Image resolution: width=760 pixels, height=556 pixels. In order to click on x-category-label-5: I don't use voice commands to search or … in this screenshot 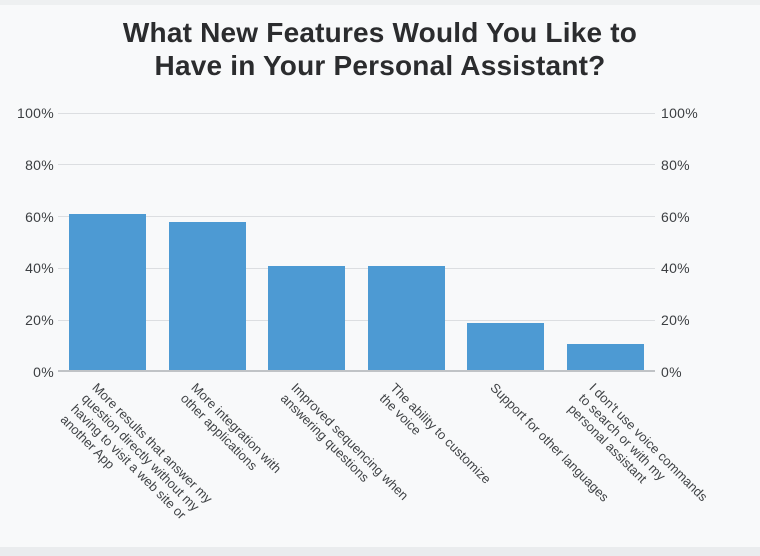, I will do `click(638, 442)`.